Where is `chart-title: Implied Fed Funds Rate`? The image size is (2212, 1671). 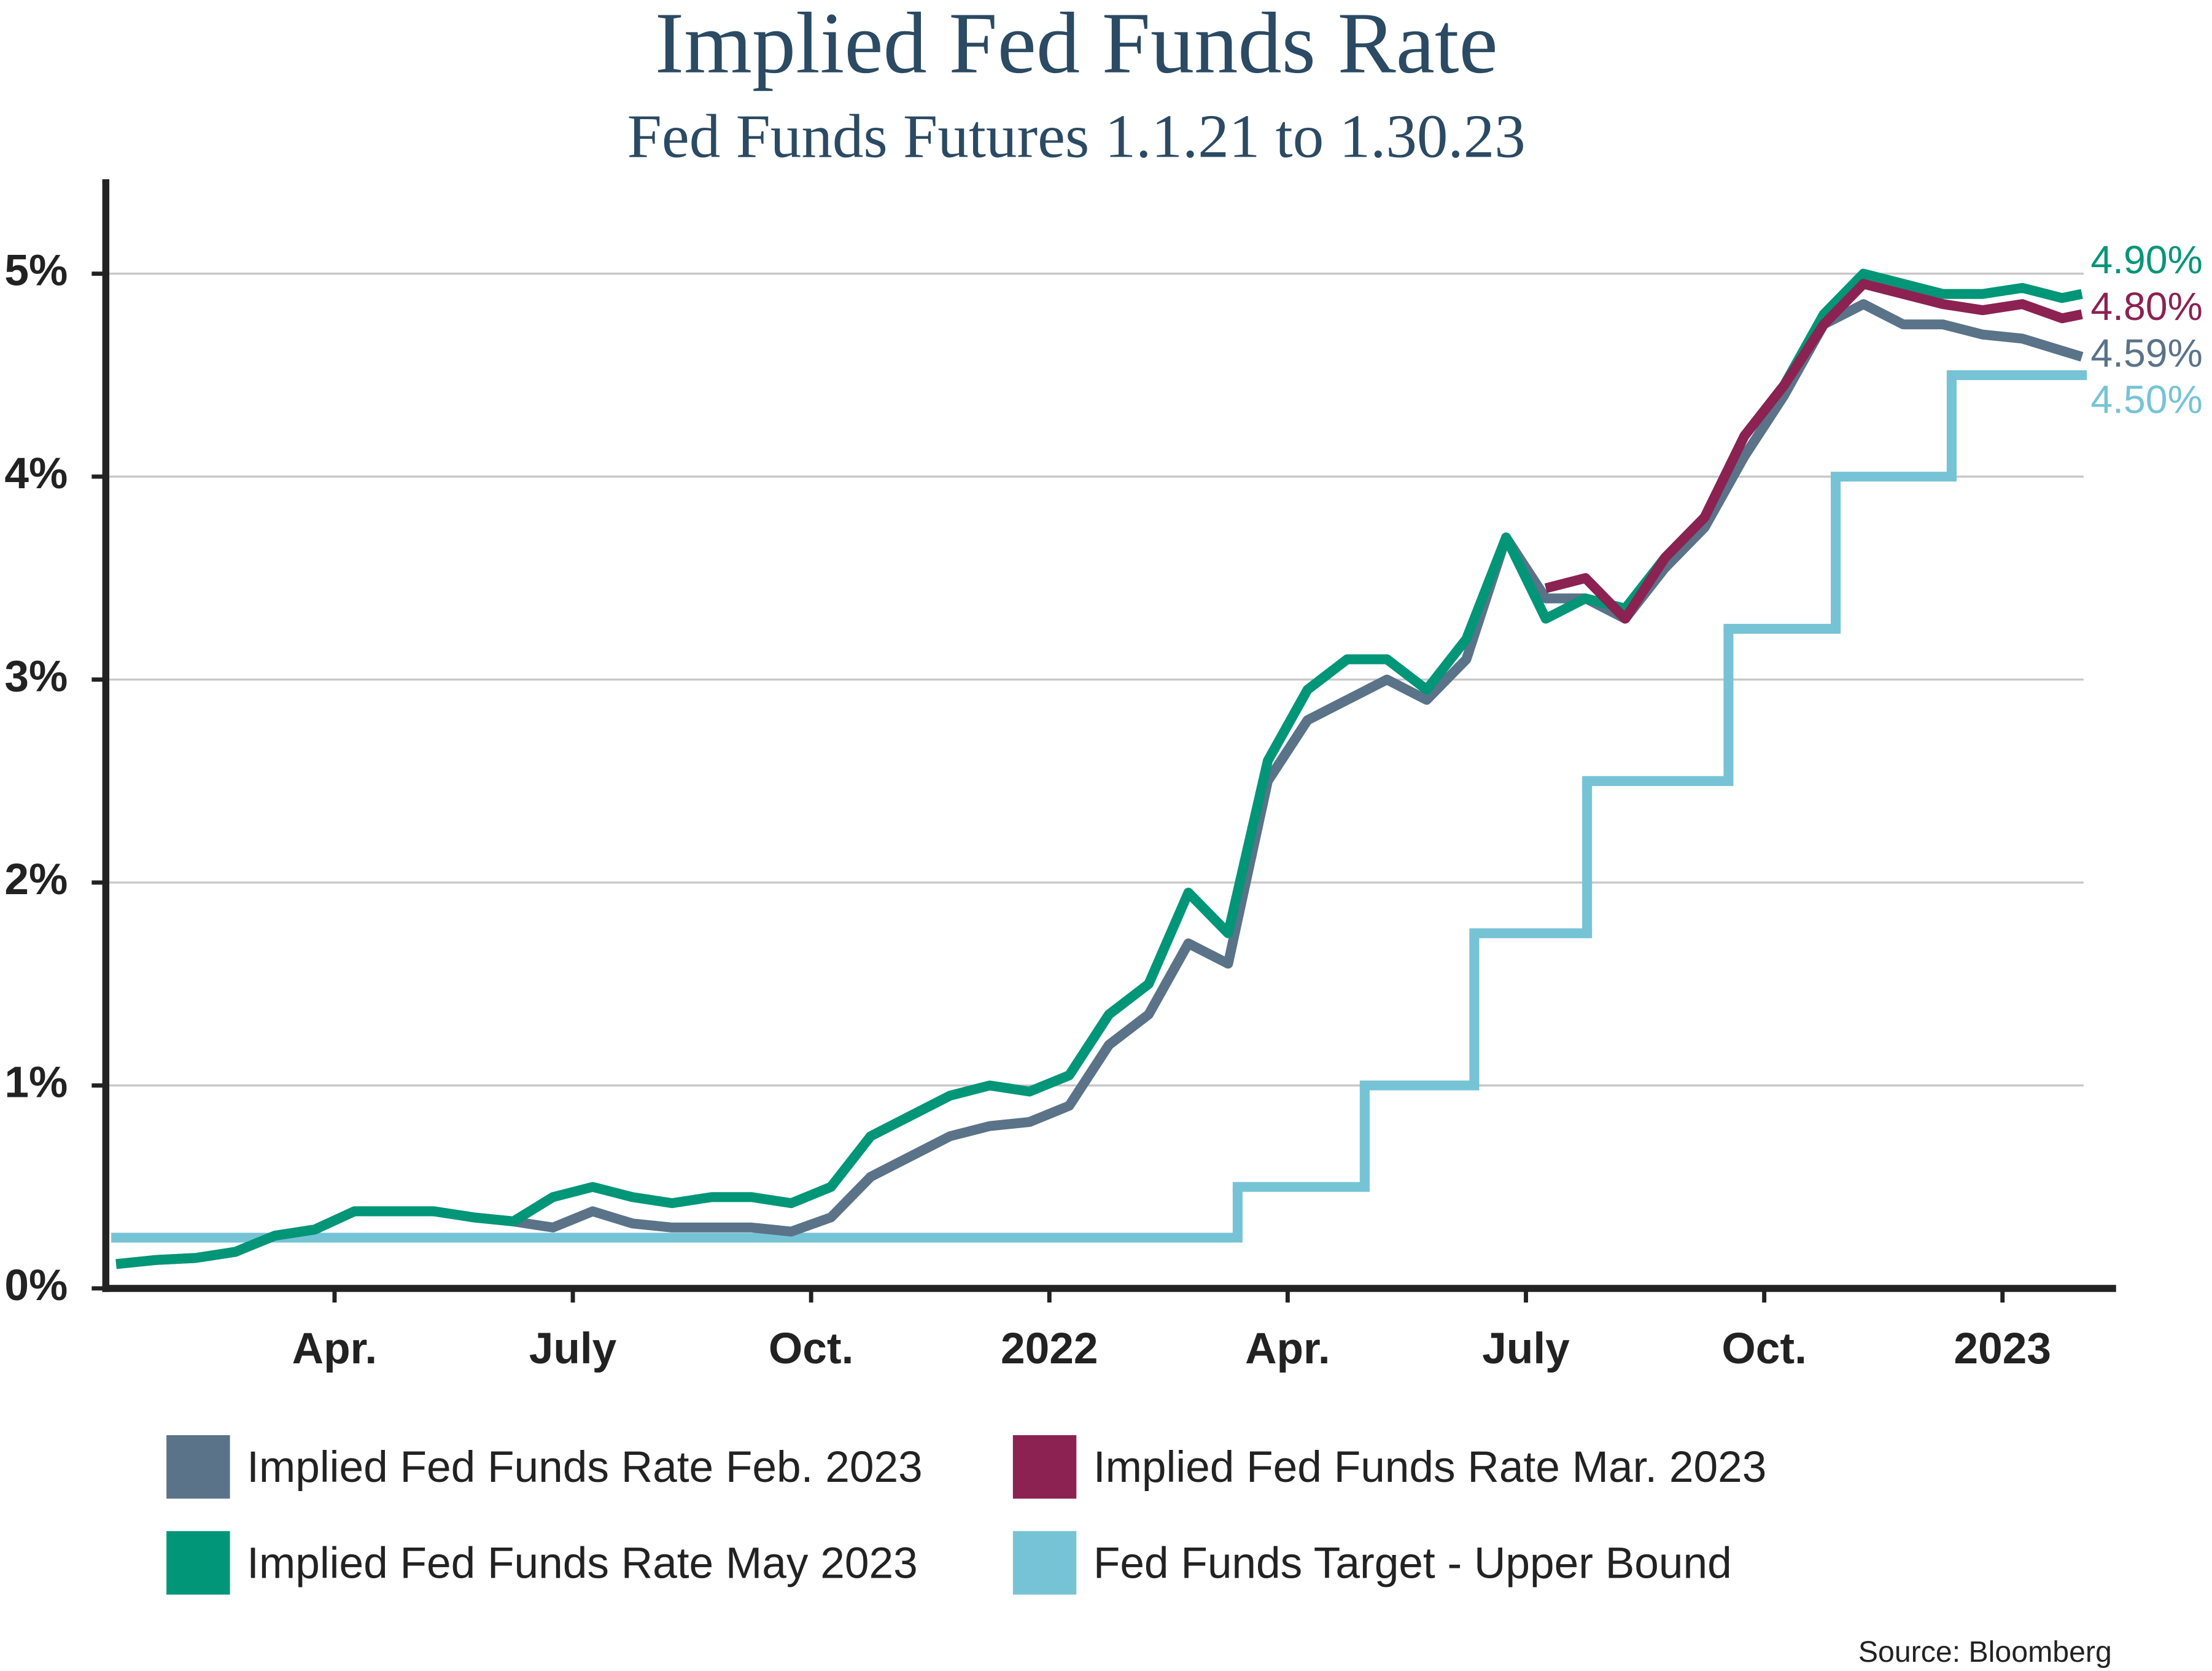
chart-title: Implied Fed Funds Rate is located at coordinates (1076, 46).